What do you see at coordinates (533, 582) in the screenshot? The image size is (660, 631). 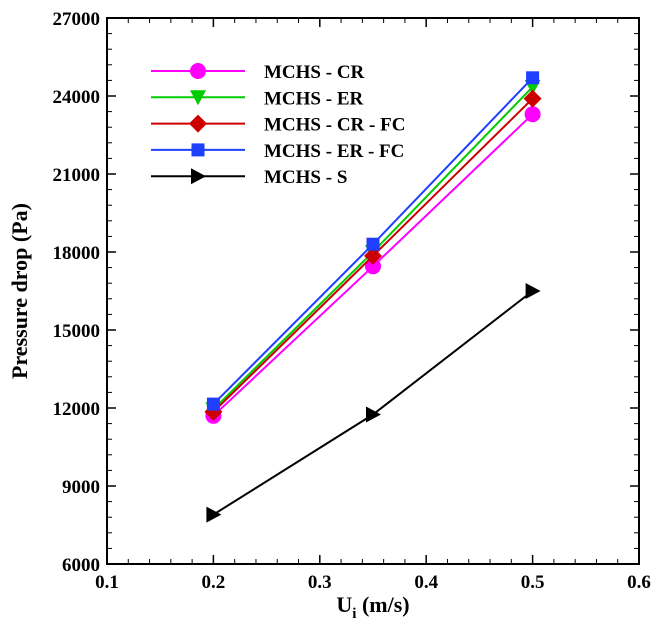 I see `x-tick-label: 0.5` at bounding box center [533, 582].